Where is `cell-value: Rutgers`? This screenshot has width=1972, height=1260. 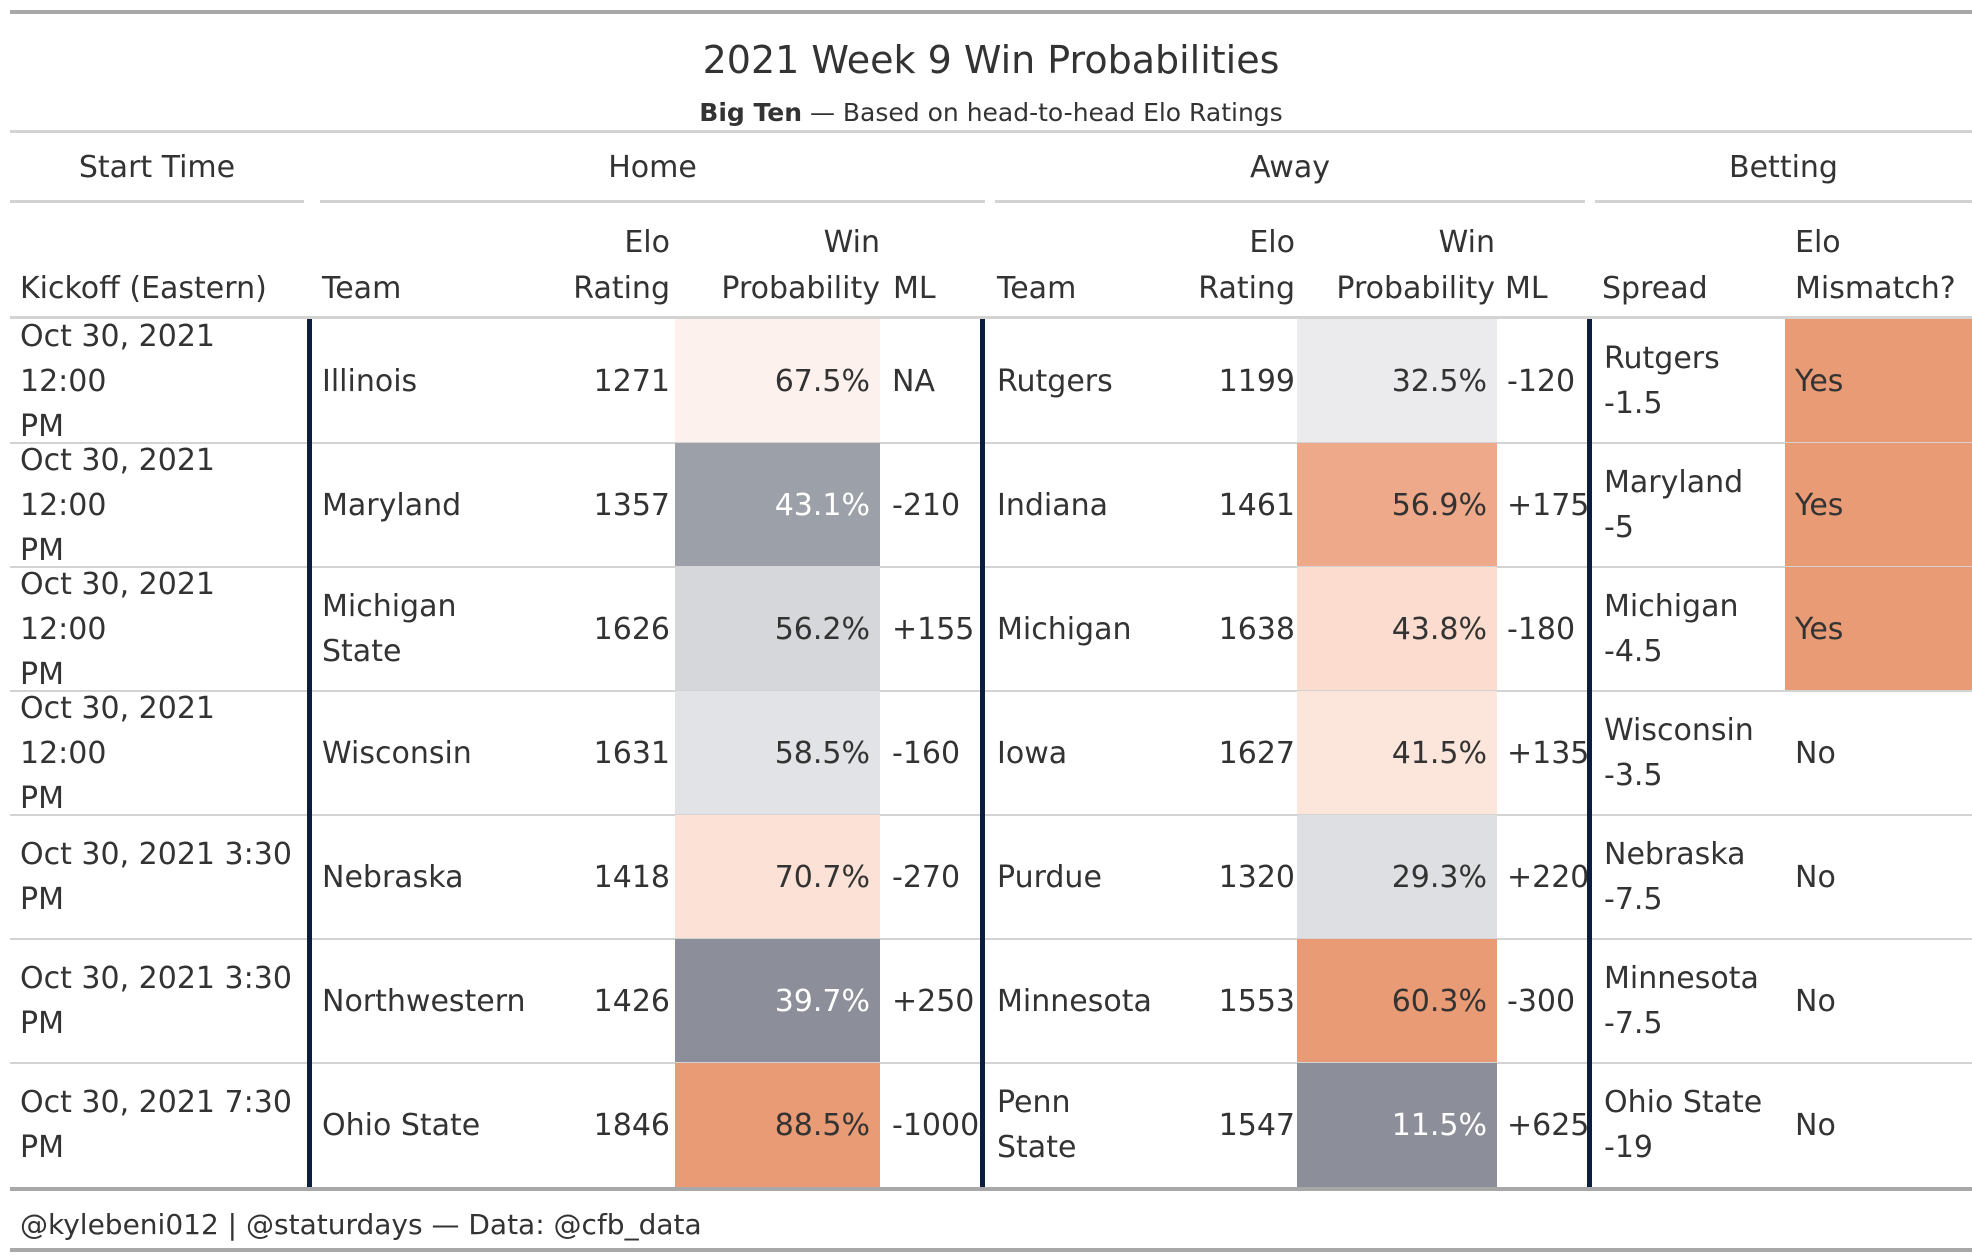
cell-value: Rutgers is located at coordinates (1055, 381).